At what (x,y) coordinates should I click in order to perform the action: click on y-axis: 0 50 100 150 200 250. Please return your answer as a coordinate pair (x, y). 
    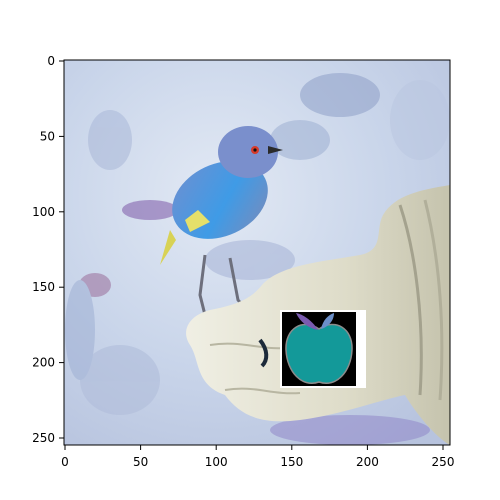
    Looking at the image, I should click on (48, 249).